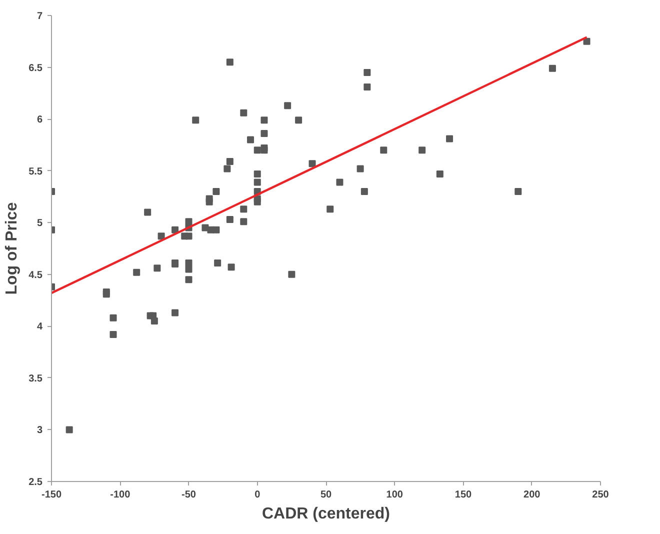 This screenshot has height=534, width=660. Describe the element at coordinates (257, 495) in the screenshot. I see `x-tick-label: 0` at that location.